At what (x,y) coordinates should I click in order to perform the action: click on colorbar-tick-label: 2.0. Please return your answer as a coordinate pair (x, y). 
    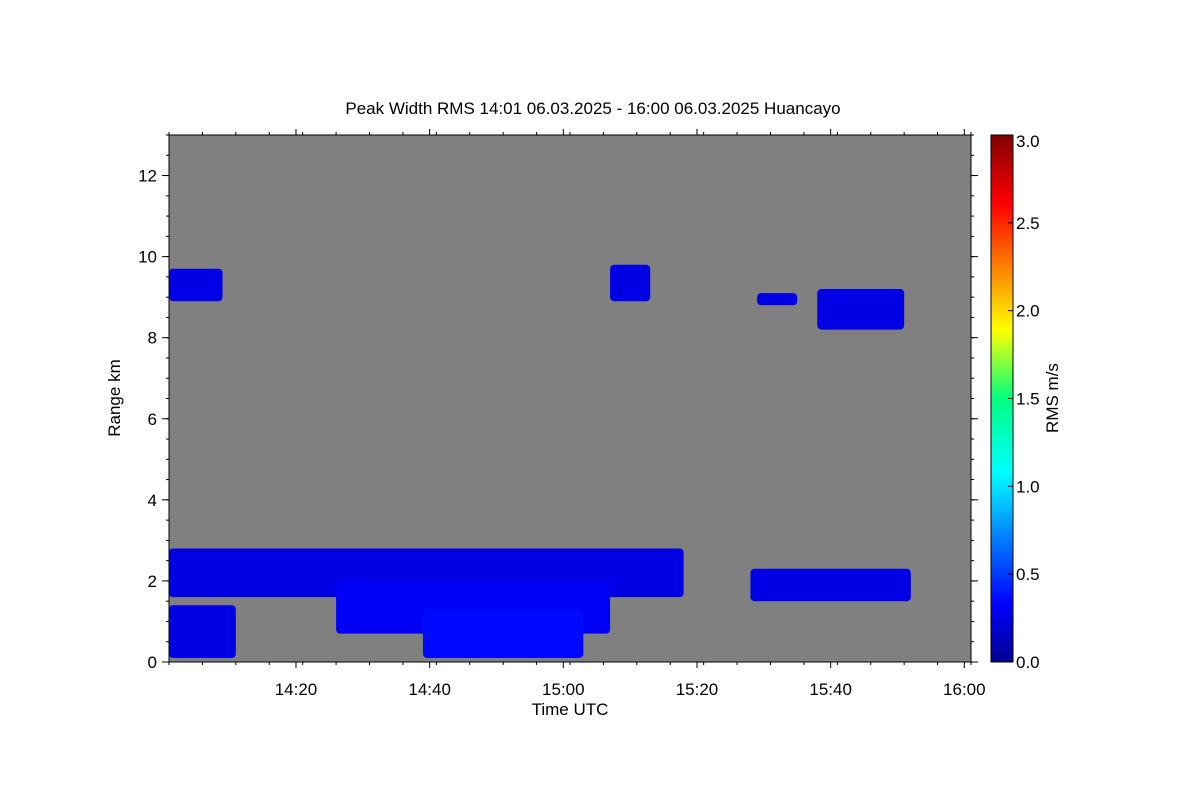
    Looking at the image, I should click on (1028, 311).